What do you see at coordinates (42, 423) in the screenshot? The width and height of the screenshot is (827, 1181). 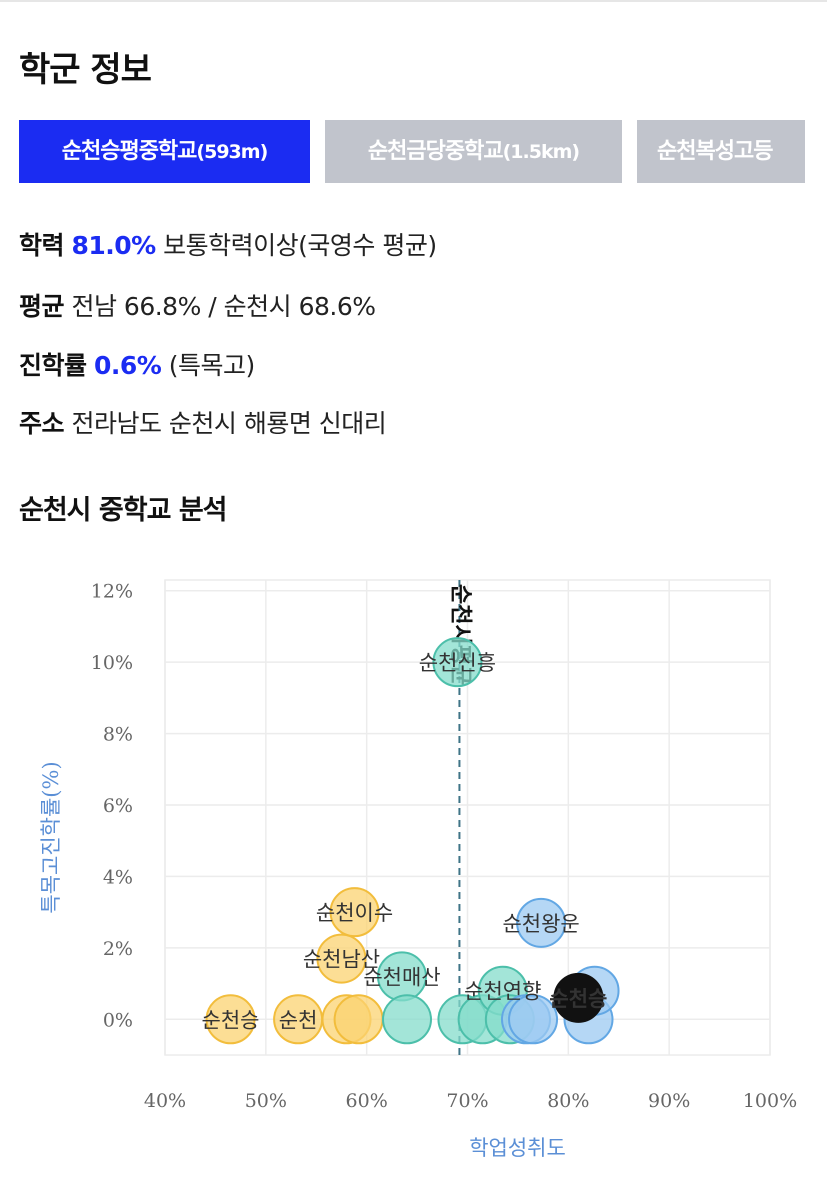 I see `address-label: 주소` at bounding box center [42, 423].